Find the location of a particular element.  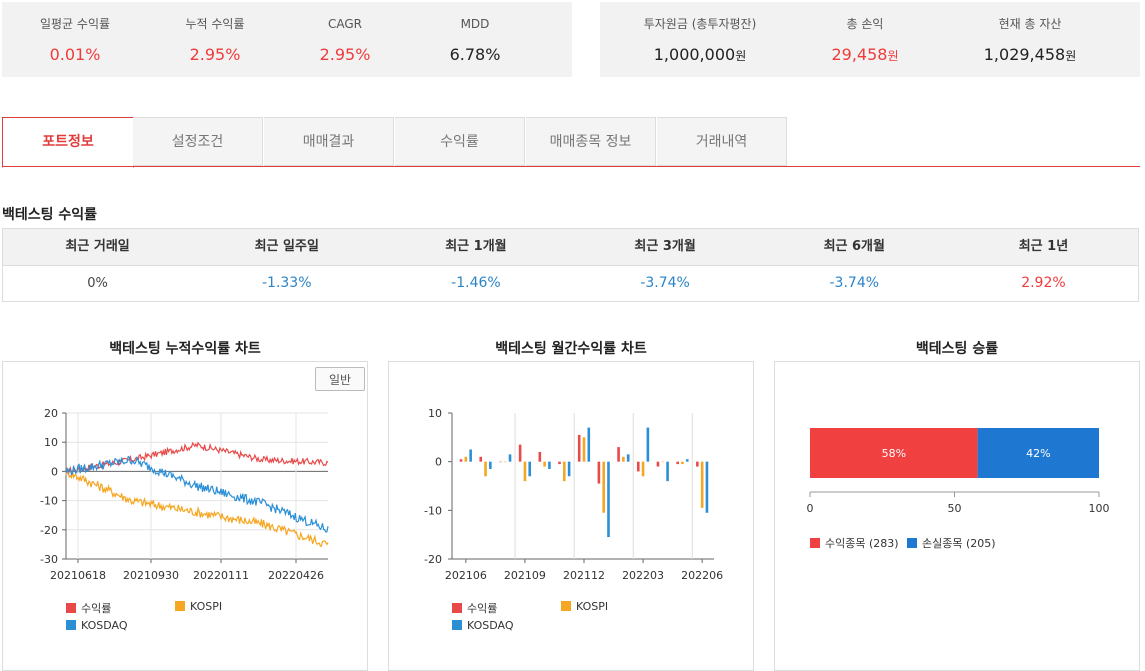

x-tick-label: 202112 is located at coordinates (584, 575).